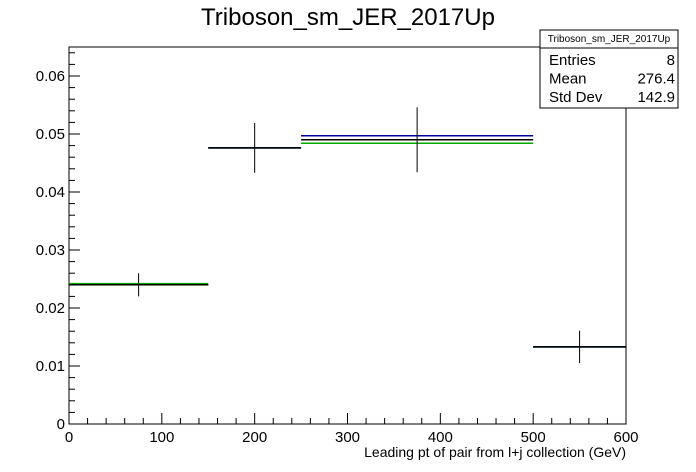  What do you see at coordinates (50, 366) in the screenshot?
I see `y-tick-label: 0.01` at bounding box center [50, 366].